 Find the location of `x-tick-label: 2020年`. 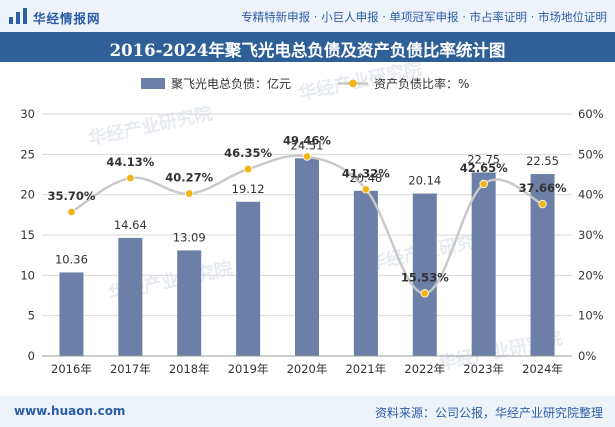

x-tick-label: 2020年 is located at coordinates (307, 369).